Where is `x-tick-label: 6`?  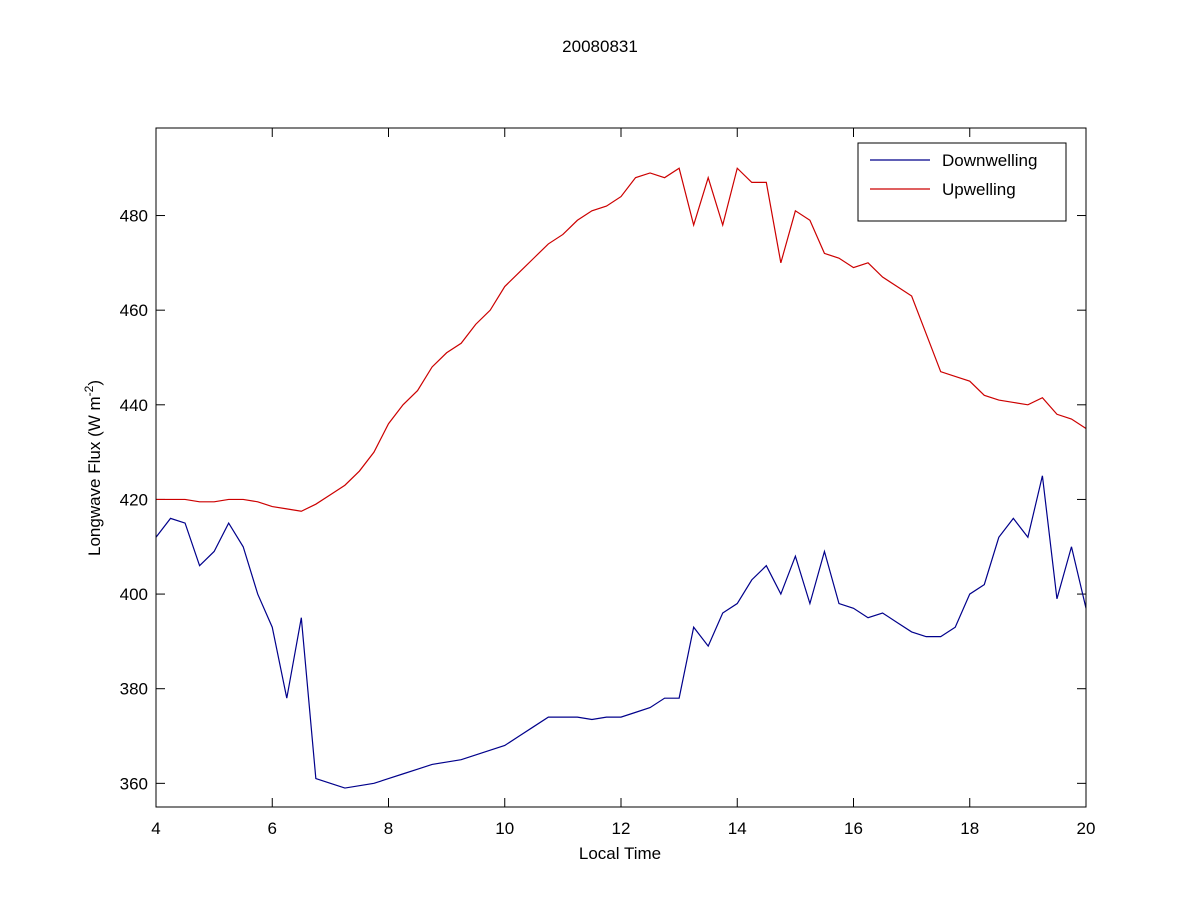 x-tick-label: 6 is located at coordinates (272, 828).